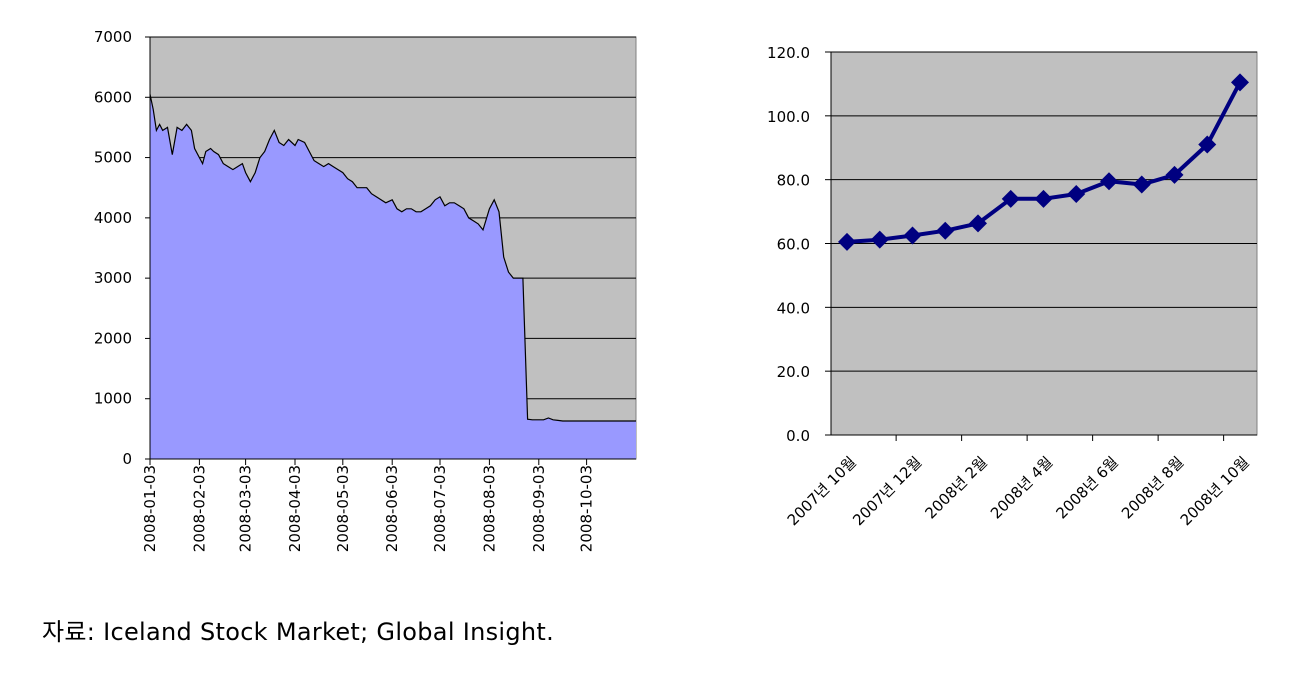  Describe the element at coordinates (295, 508) in the screenshot. I see `left-x-tick-label: 2008-04-03` at that location.